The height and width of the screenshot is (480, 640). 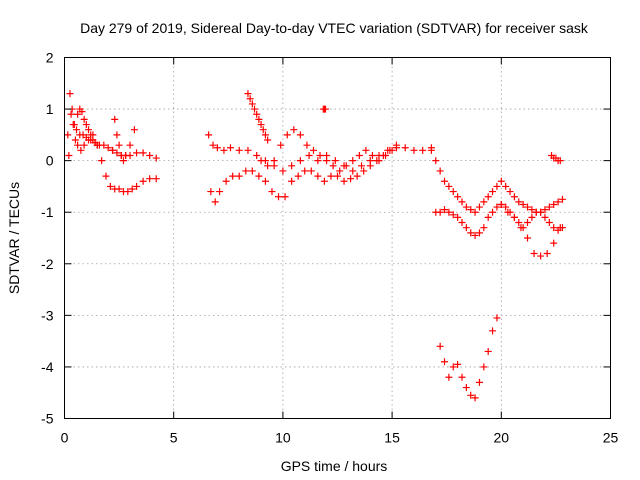 I want to click on y-tick-label: -4, so click(x=47, y=367).